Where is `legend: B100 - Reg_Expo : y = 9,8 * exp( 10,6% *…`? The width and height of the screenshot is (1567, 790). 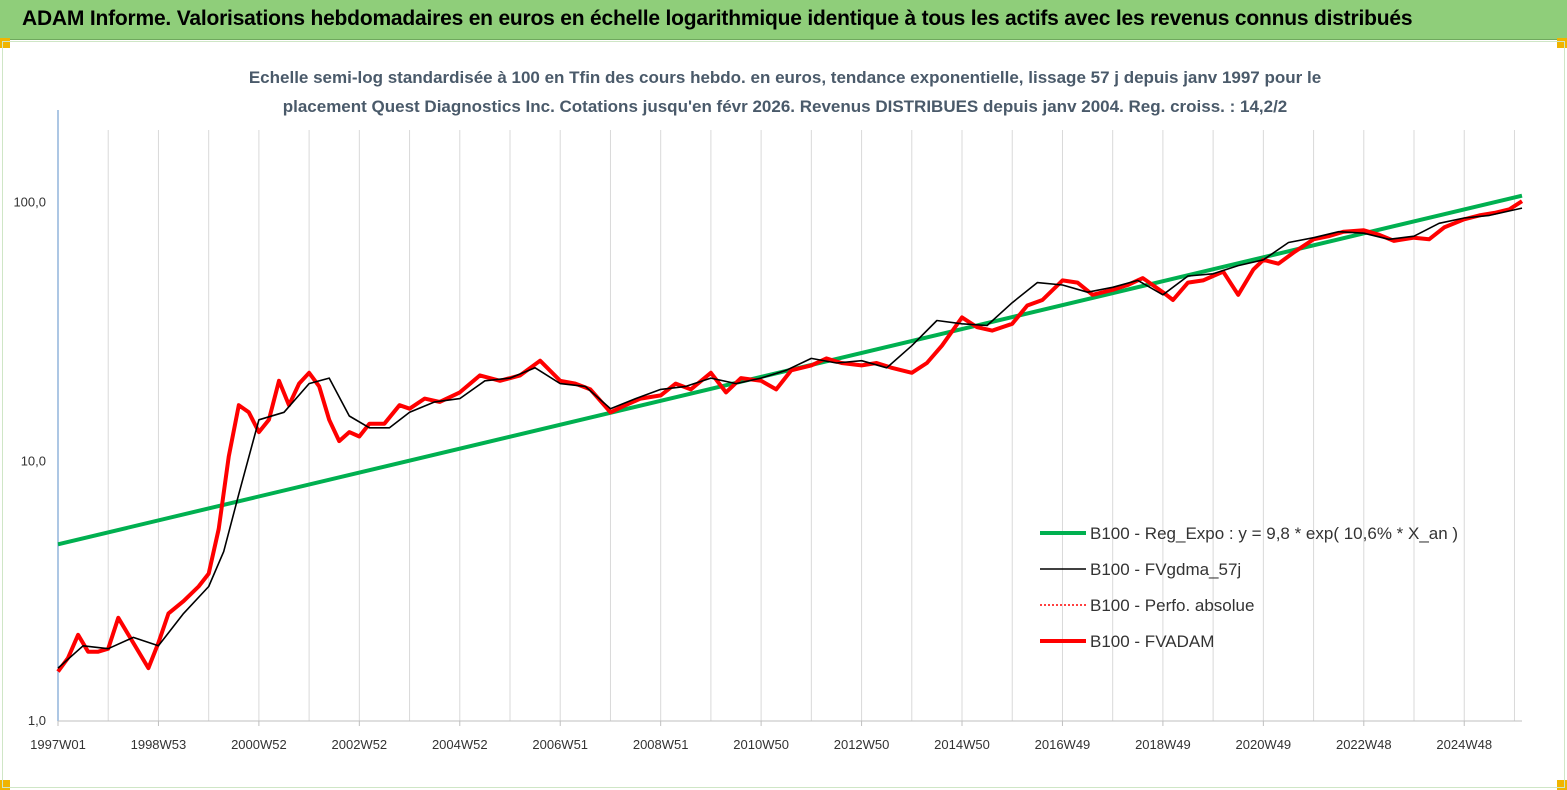
legend: B100 - Reg_Expo : y = 9,8 * exp( 10,6% *… is located at coordinates (1249, 587).